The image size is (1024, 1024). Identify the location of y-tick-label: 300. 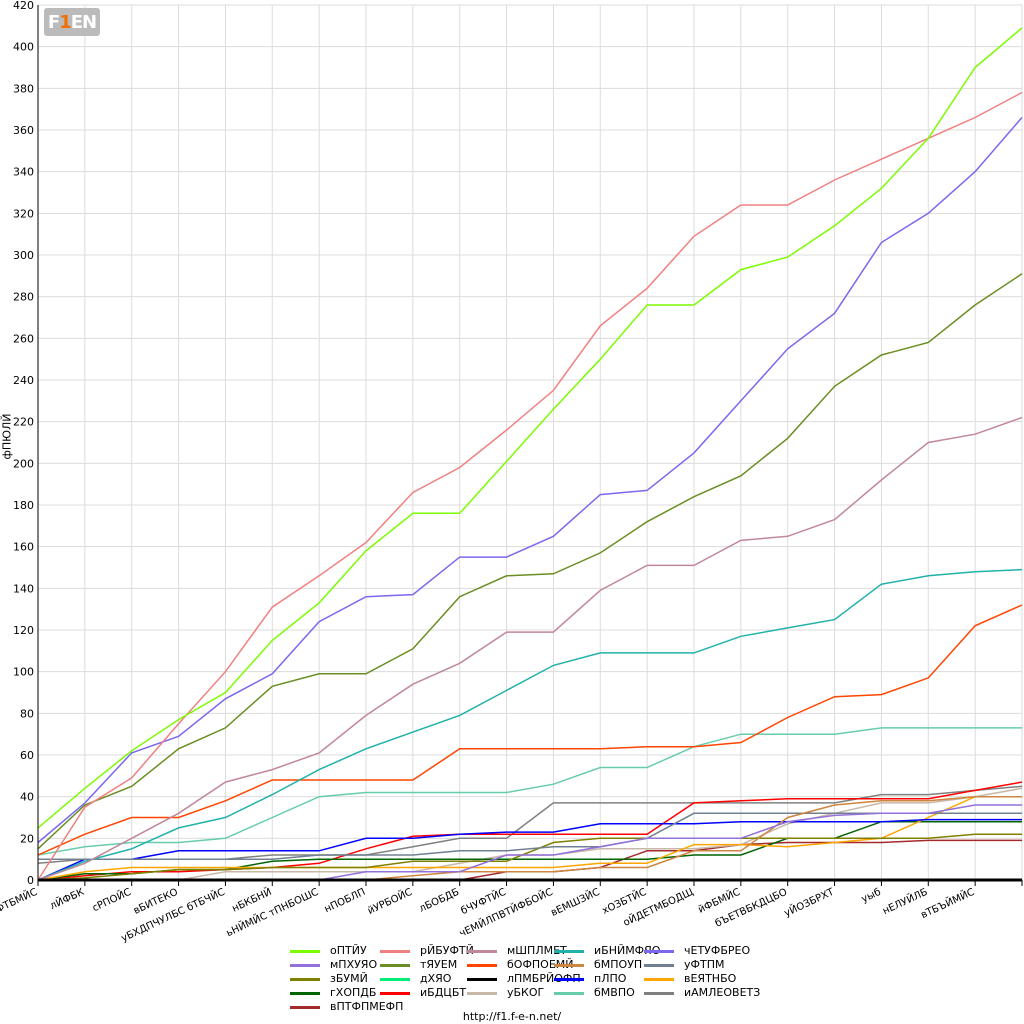
(23, 255).